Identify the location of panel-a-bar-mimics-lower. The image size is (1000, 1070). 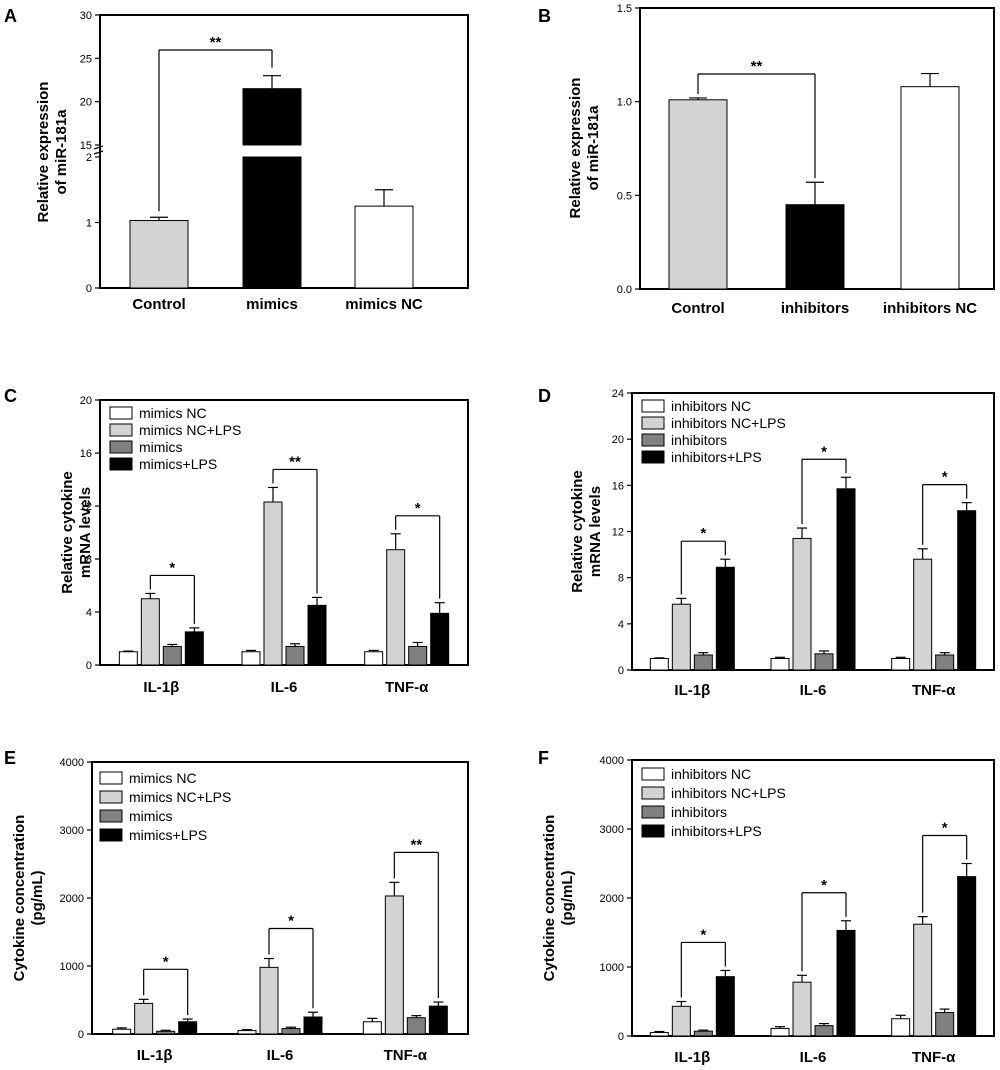
(272, 222).